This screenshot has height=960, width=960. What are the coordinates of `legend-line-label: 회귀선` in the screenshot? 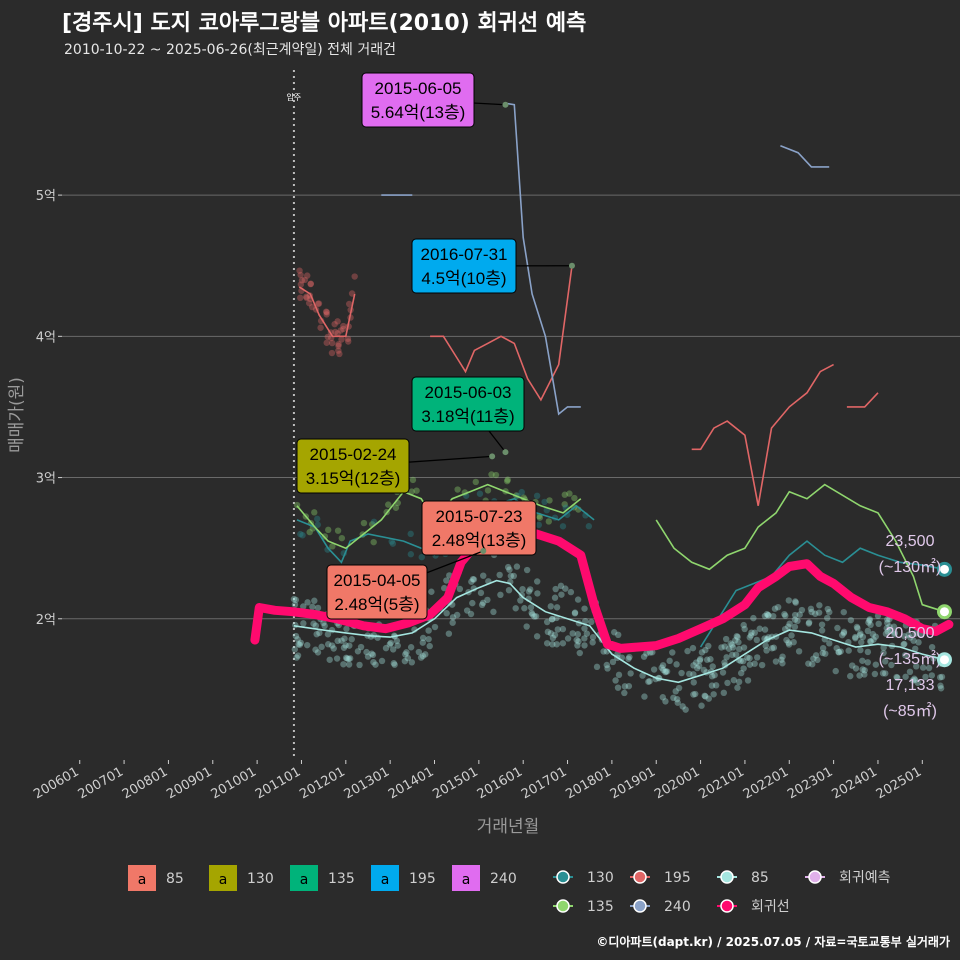 It's located at (770, 907).